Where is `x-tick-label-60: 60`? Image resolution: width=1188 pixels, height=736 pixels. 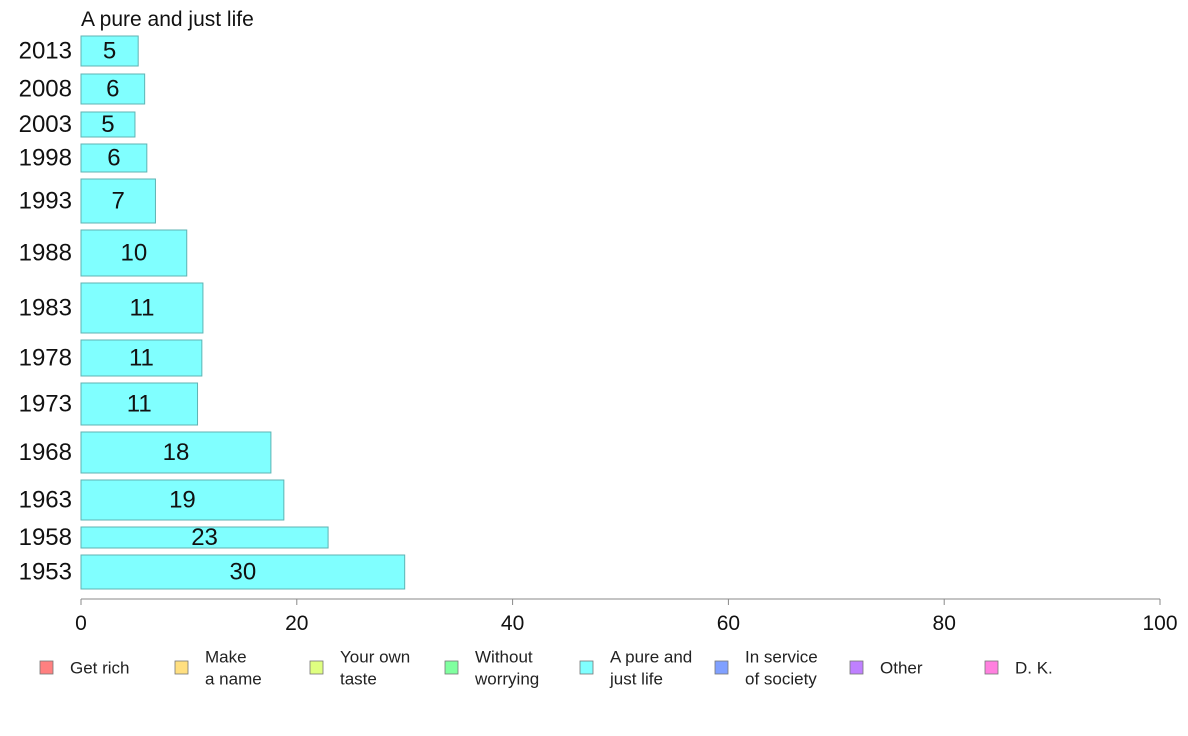
x-tick-label-60: 60 is located at coordinates (728, 623).